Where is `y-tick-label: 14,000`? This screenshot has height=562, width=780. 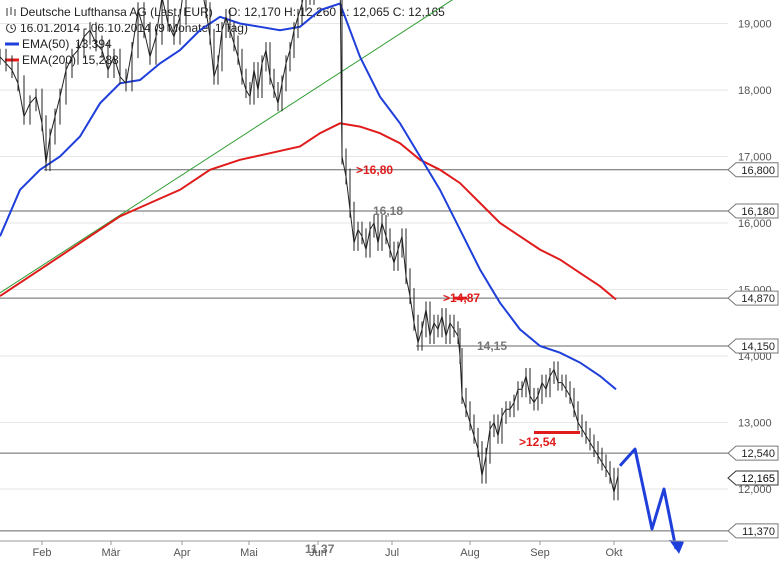 y-tick-label: 14,000 is located at coordinates (755, 357).